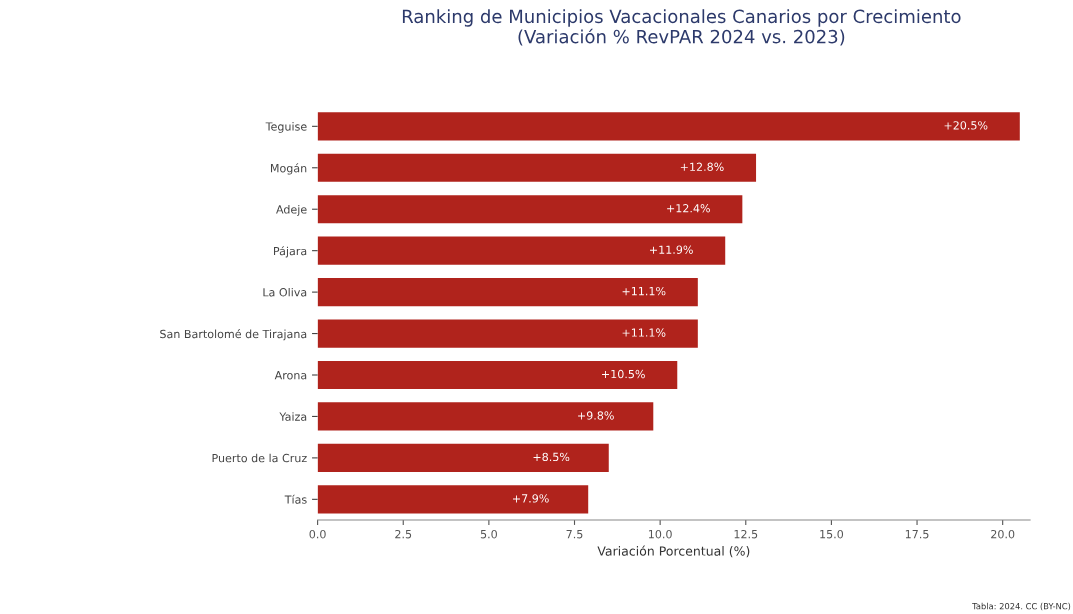 This screenshot has height=614, width=1073. Describe the element at coordinates (671, 249) in the screenshot. I see `data-label: +11.9%` at that location.